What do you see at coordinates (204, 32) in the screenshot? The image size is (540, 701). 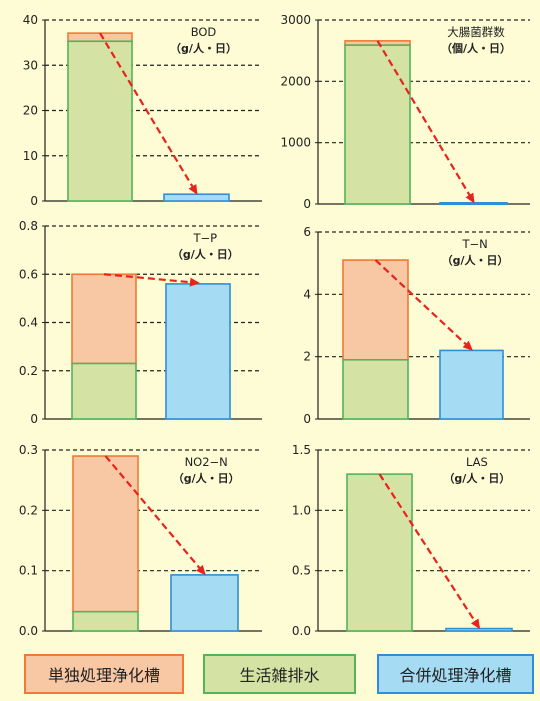 I see `chart-title: BOD` at bounding box center [204, 32].